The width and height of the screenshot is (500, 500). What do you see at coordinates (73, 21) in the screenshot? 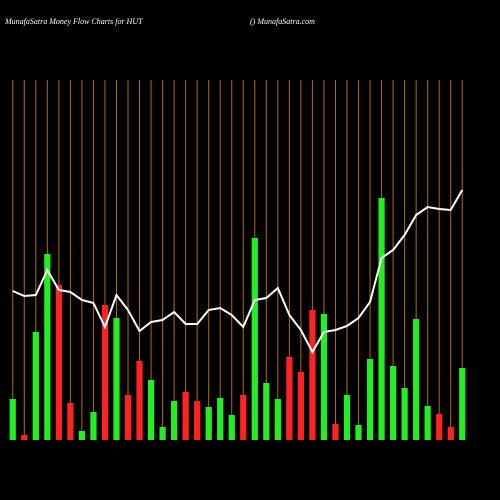
I see `chart-title: MunafaSatra Money Flow Charts for HUT` at bounding box center [73, 21].